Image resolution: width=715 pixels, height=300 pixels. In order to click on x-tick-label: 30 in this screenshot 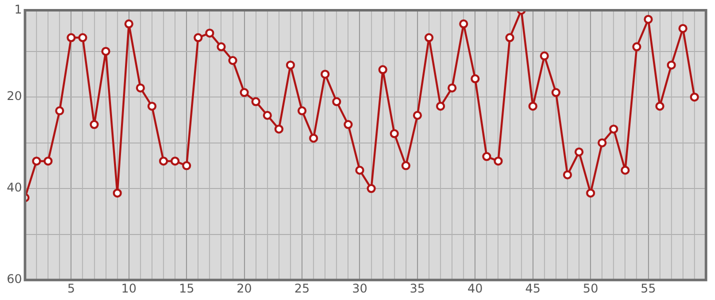, I will do `click(360, 288)`.